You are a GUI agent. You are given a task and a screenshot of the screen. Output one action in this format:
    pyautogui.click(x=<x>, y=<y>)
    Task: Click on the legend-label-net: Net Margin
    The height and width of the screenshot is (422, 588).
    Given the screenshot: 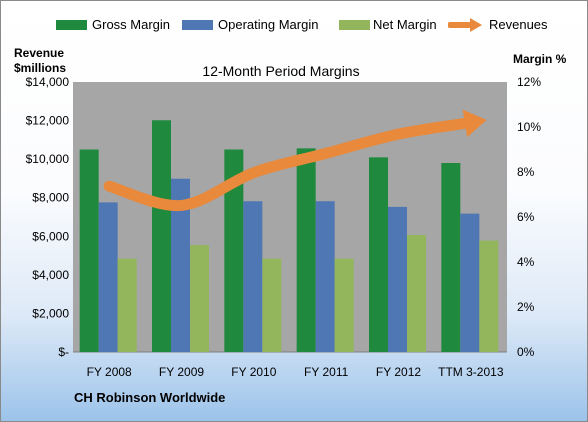 What is the action you would take?
    pyautogui.click(x=405, y=24)
    